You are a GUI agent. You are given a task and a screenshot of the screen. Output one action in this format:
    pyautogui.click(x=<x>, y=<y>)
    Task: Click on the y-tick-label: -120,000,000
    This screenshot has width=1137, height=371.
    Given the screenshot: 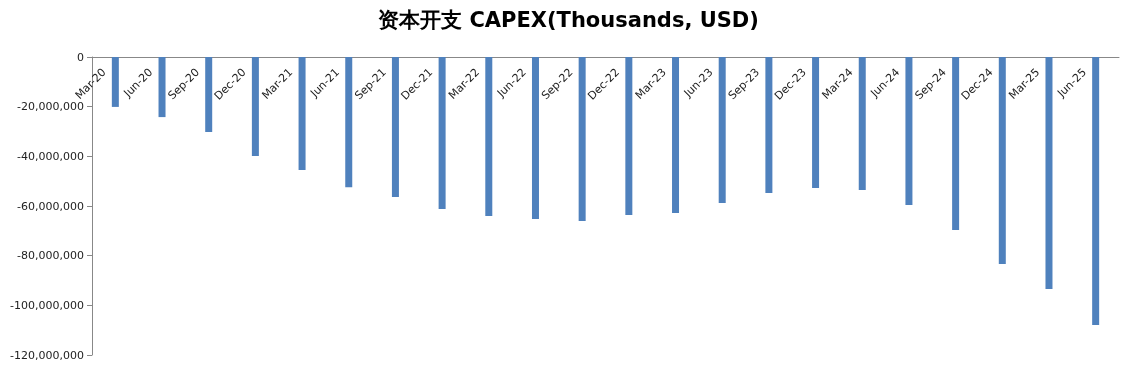 What is the action you would take?
    pyautogui.click(x=47, y=355)
    